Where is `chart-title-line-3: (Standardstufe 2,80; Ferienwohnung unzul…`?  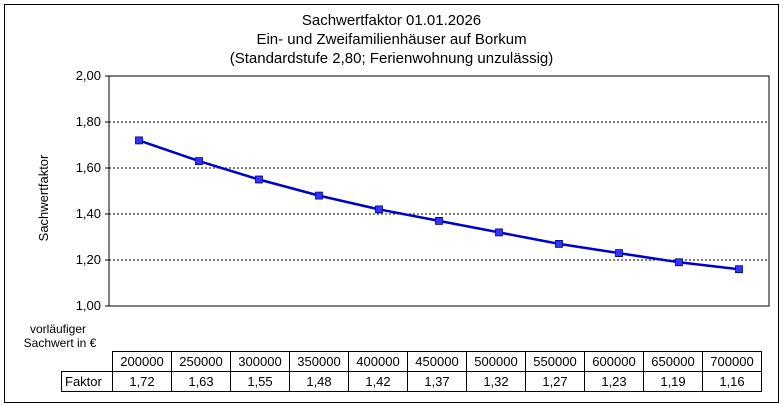
chart-title-line-3: (Standardstufe 2,80; Ferienwohnung unzul… is located at coordinates (391, 58).